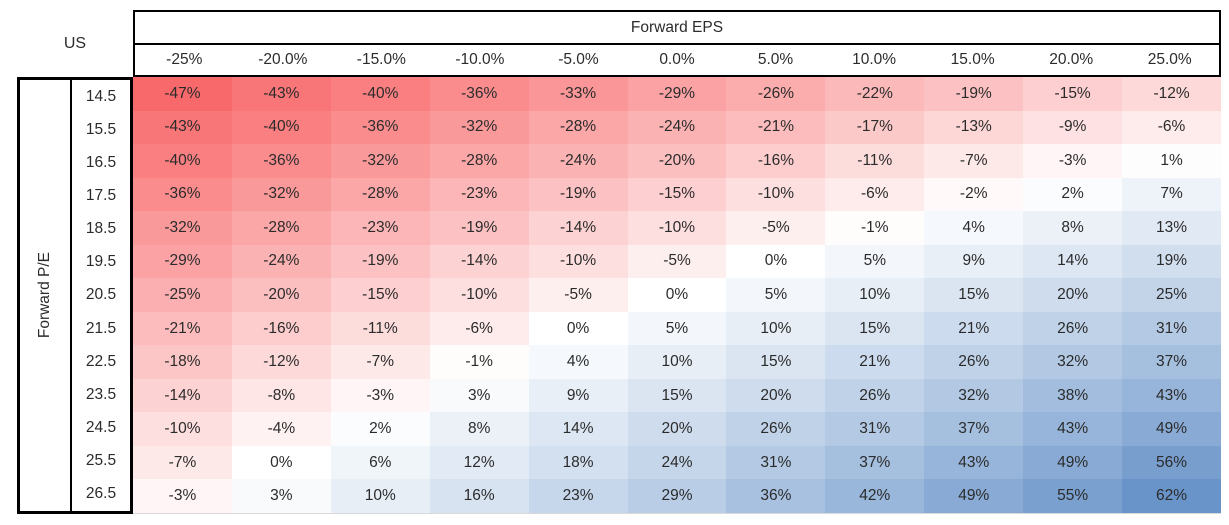 This screenshot has width=1229, height=525. What do you see at coordinates (479, 127) in the screenshot?
I see `heatmap-cell: -32%` at bounding box center [479, 127].